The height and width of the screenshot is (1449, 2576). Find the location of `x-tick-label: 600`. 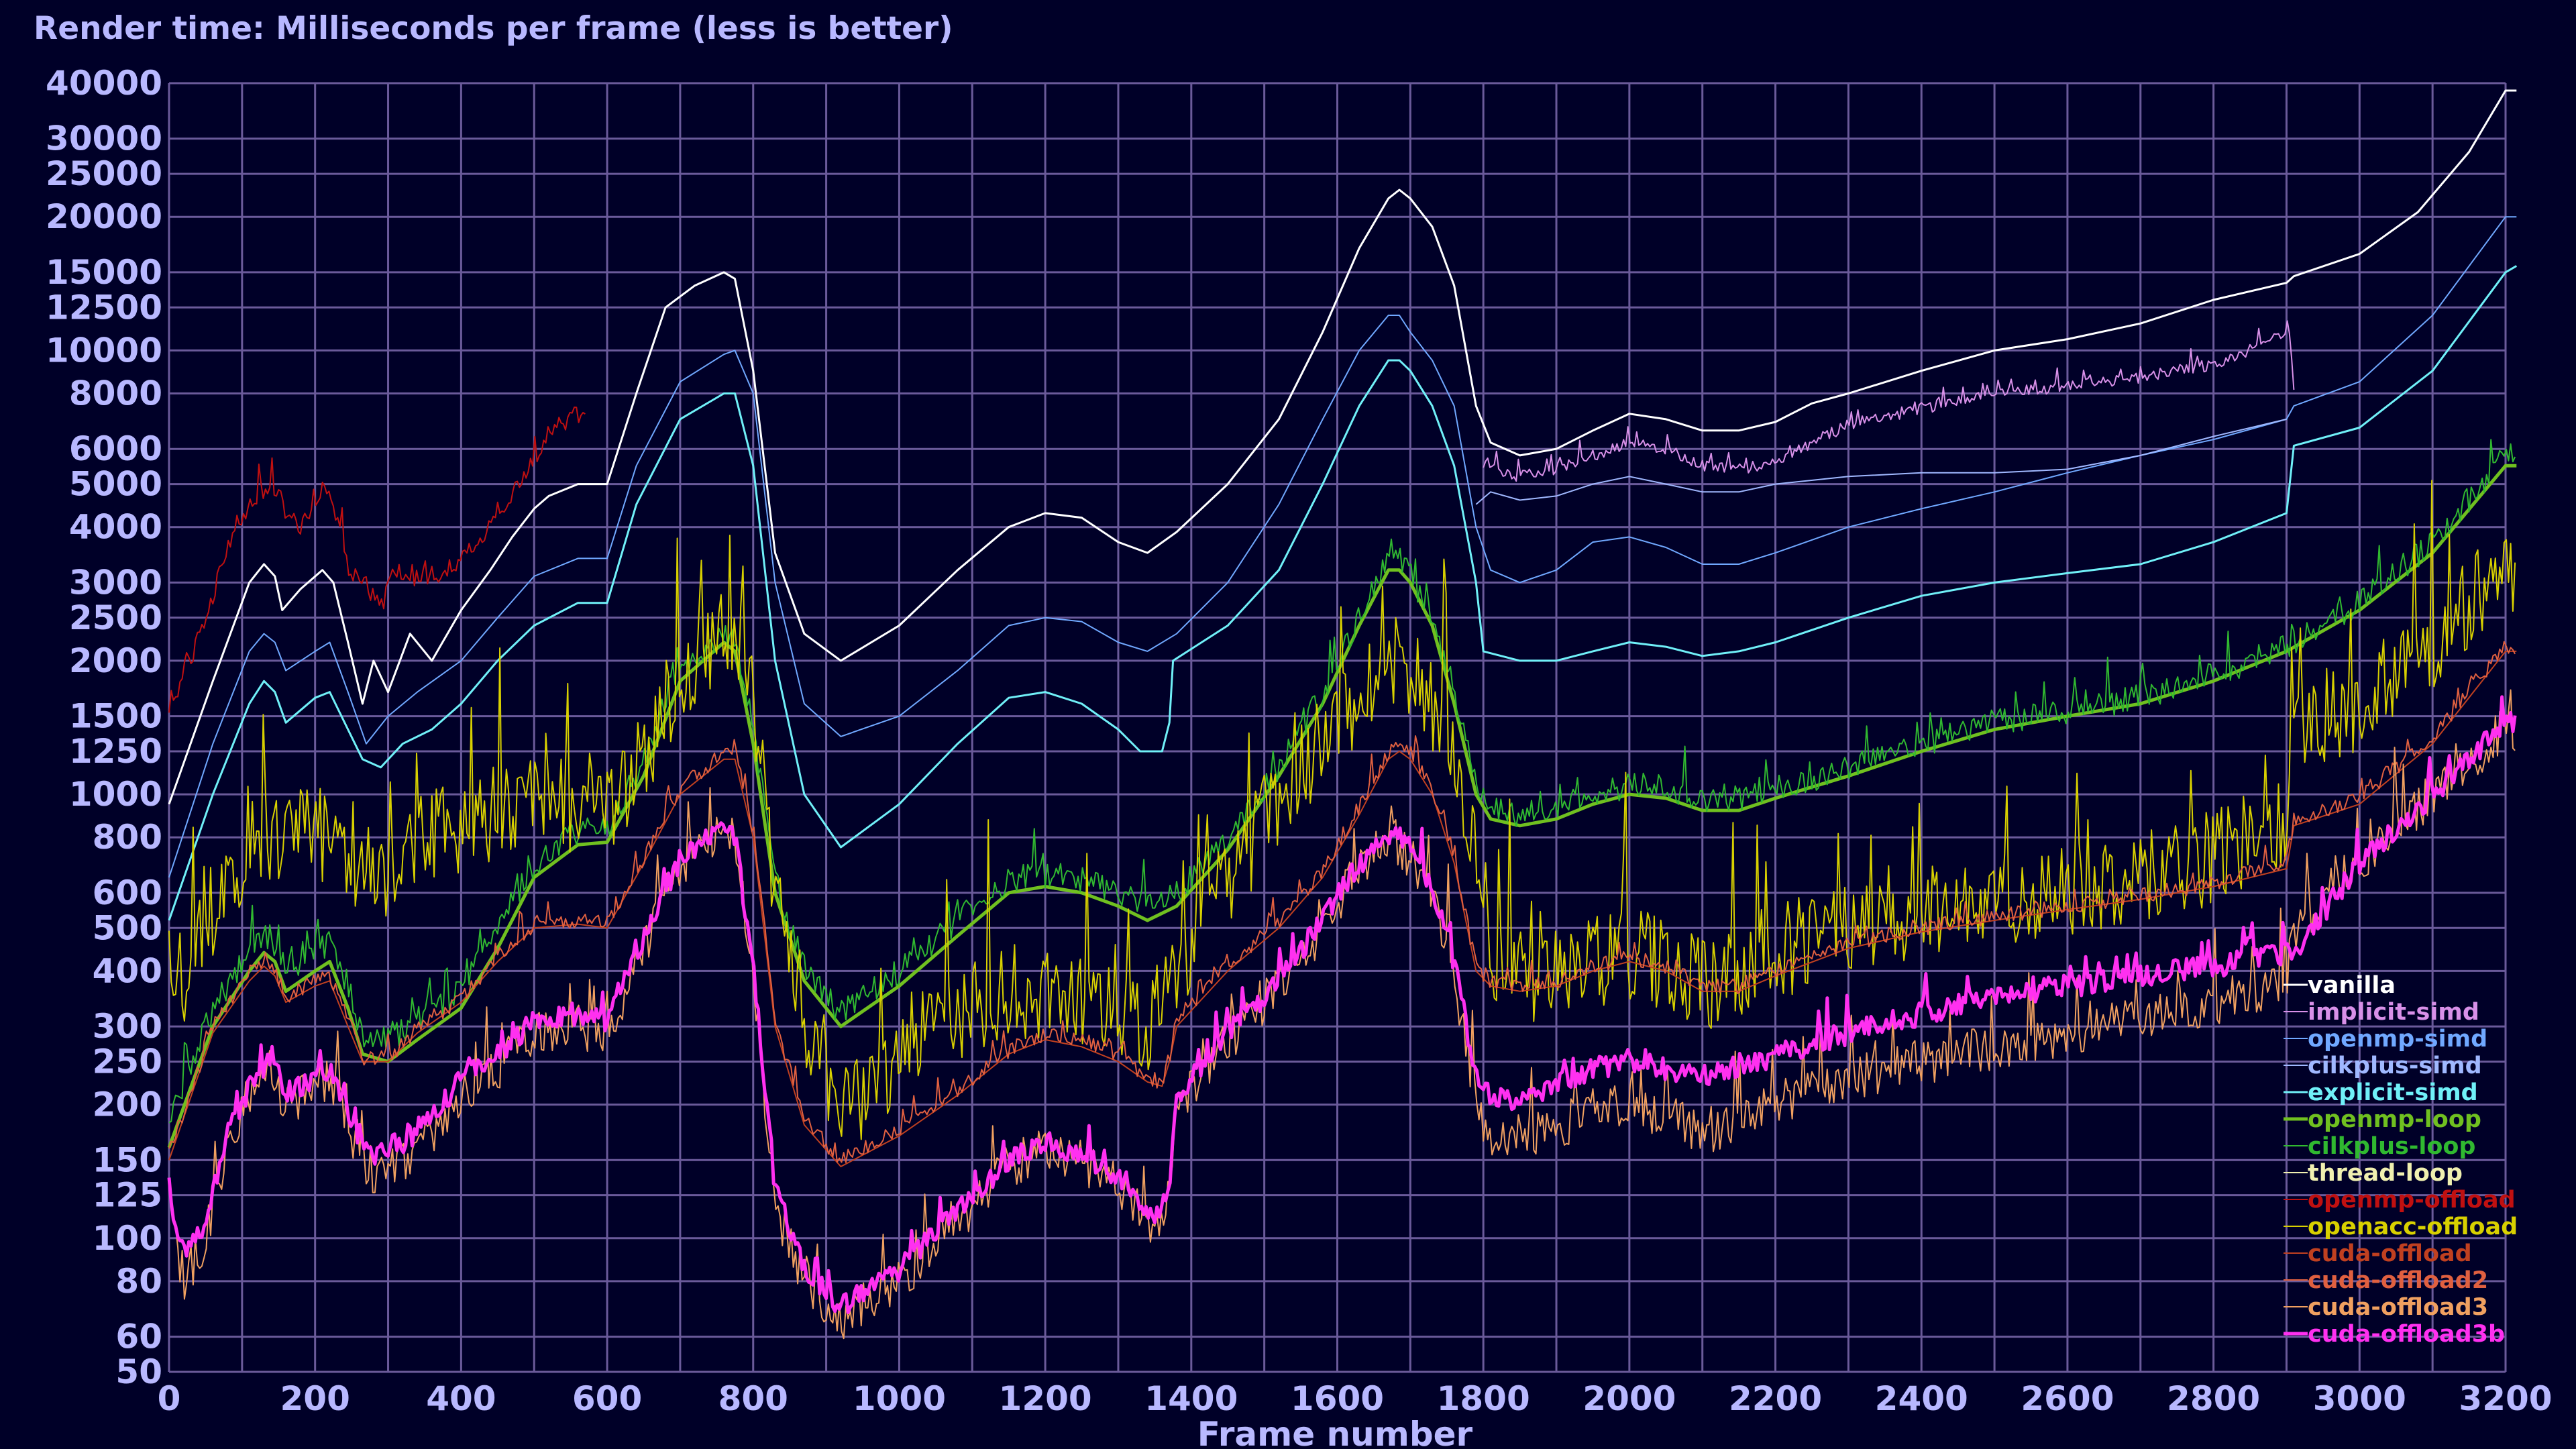

x-tick-label: 600 is located at coordinates (607, 1398).